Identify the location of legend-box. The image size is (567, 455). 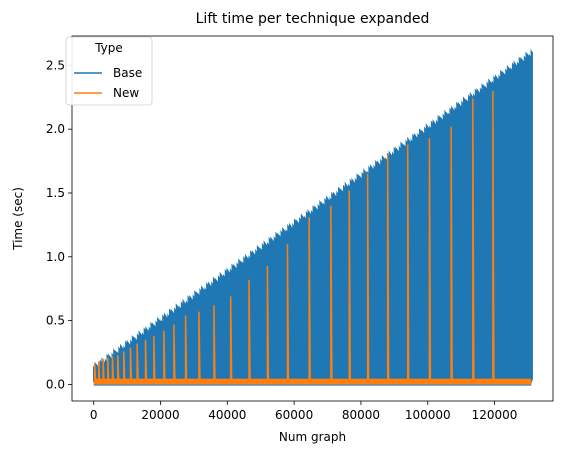
(109, 71).